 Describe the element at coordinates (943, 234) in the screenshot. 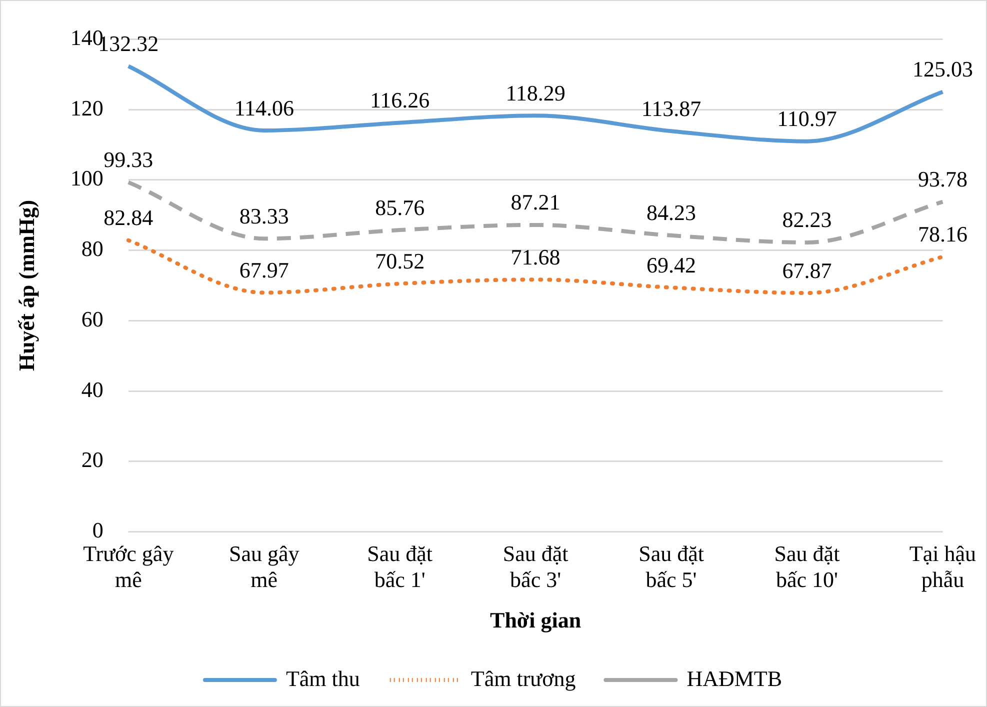

I see `data-label: 78.16` at that location.